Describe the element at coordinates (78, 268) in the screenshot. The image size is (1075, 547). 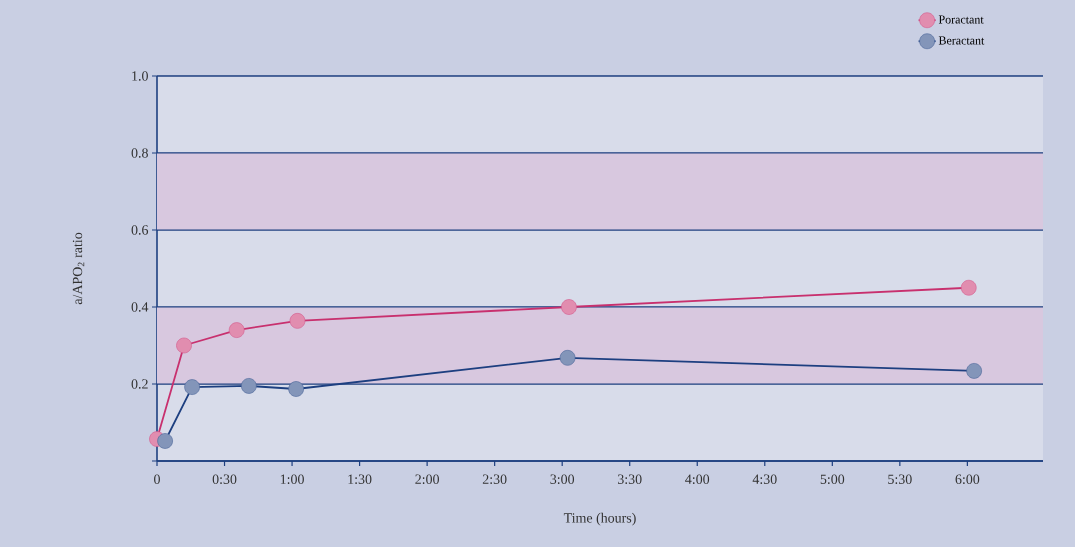
I see `y-axis-title: a/APO$_{2}$ ratio` at that location.